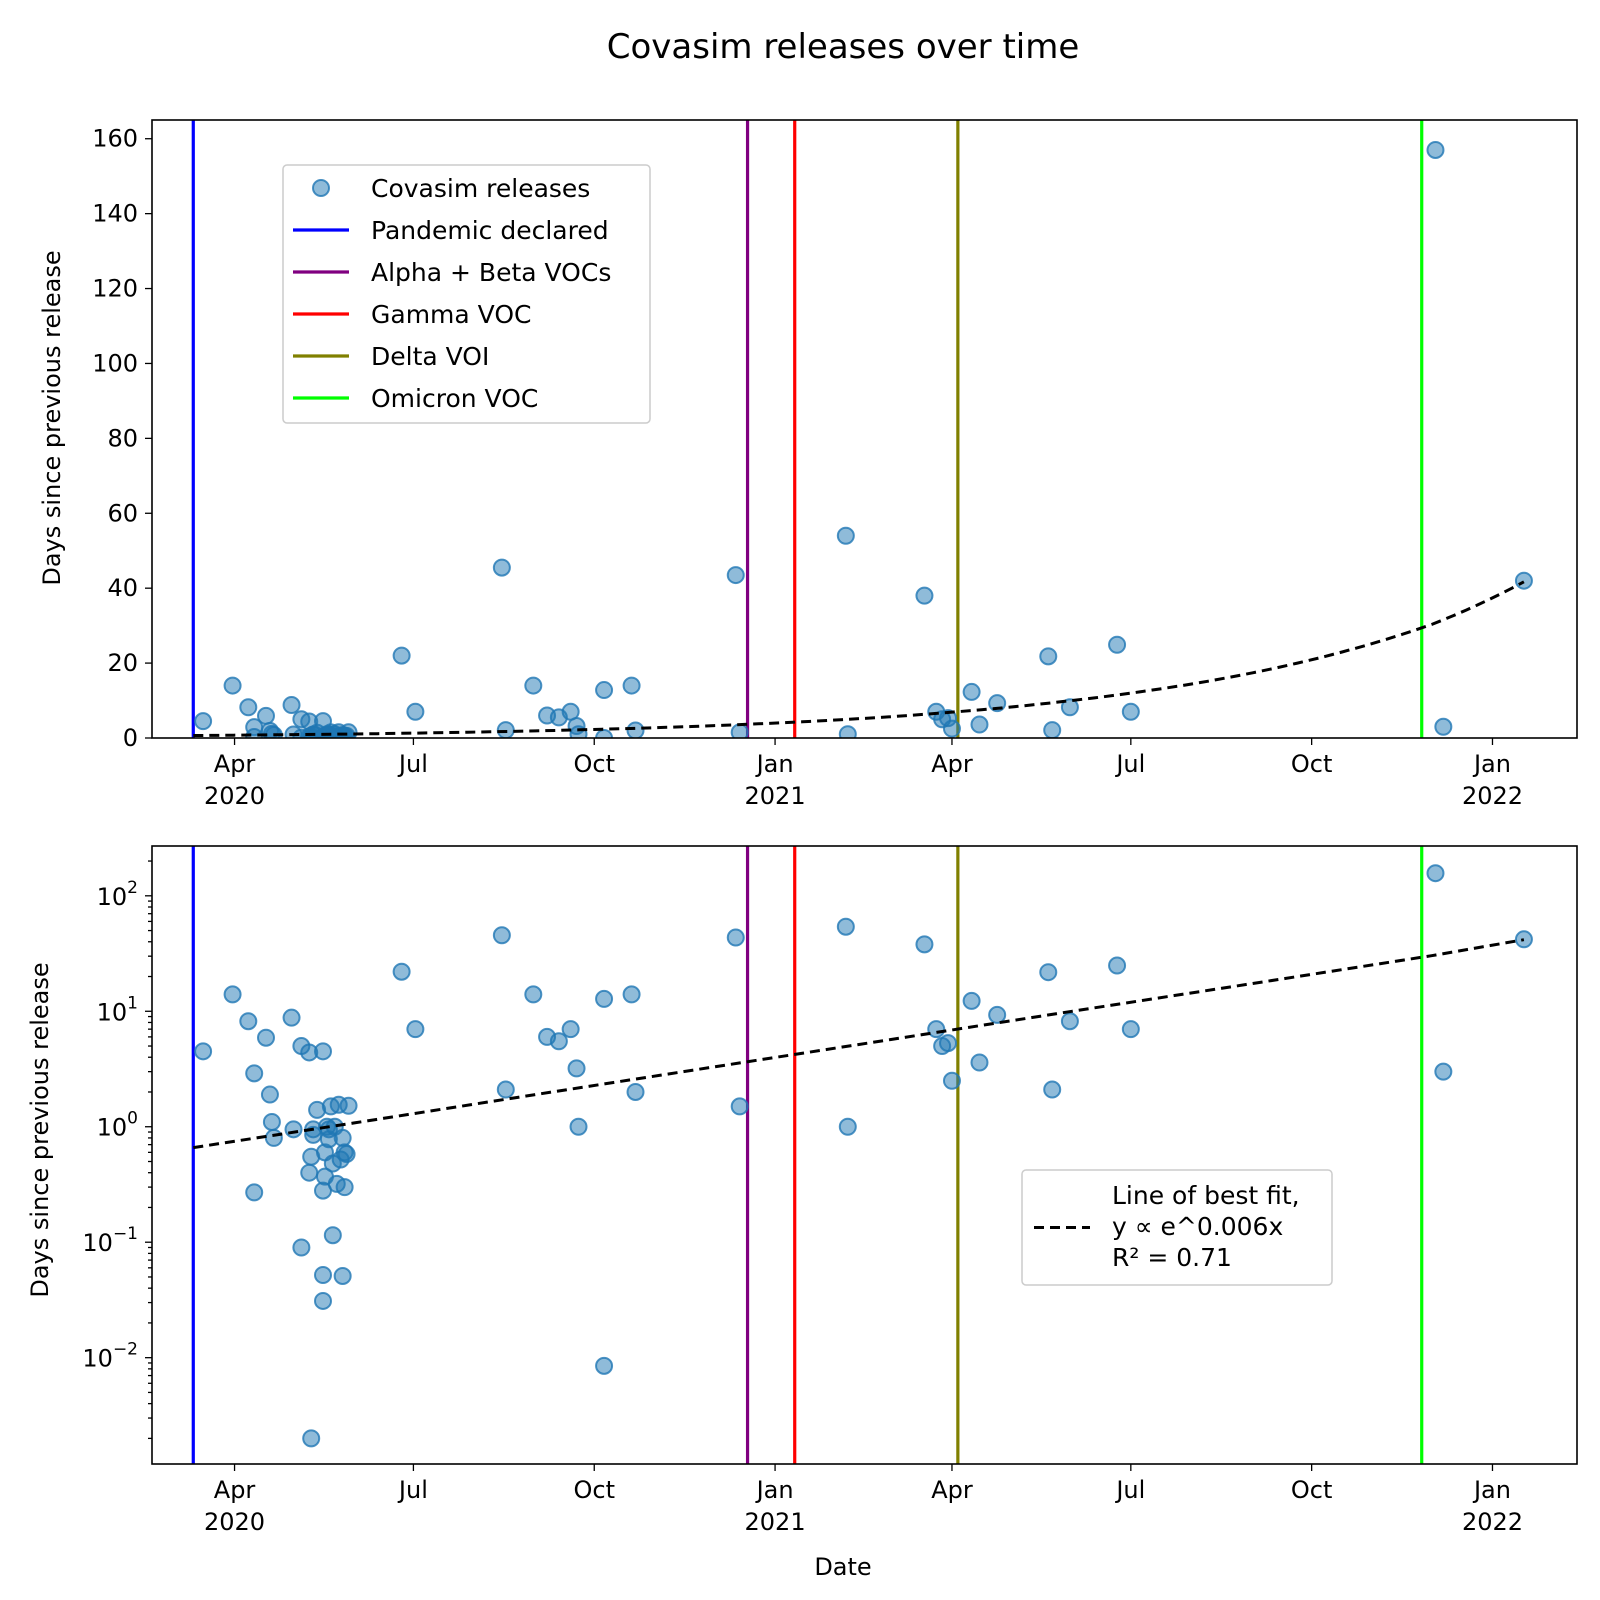  I want to click on y-tick-exponent: 0, so click(132, 1119).